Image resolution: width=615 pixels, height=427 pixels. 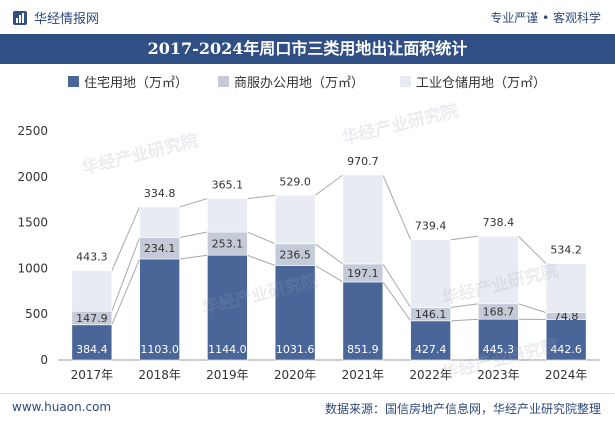 I want to click on legend-item-industrial: 工业仓储用地（万㎡）, so click(x=473, y=81).